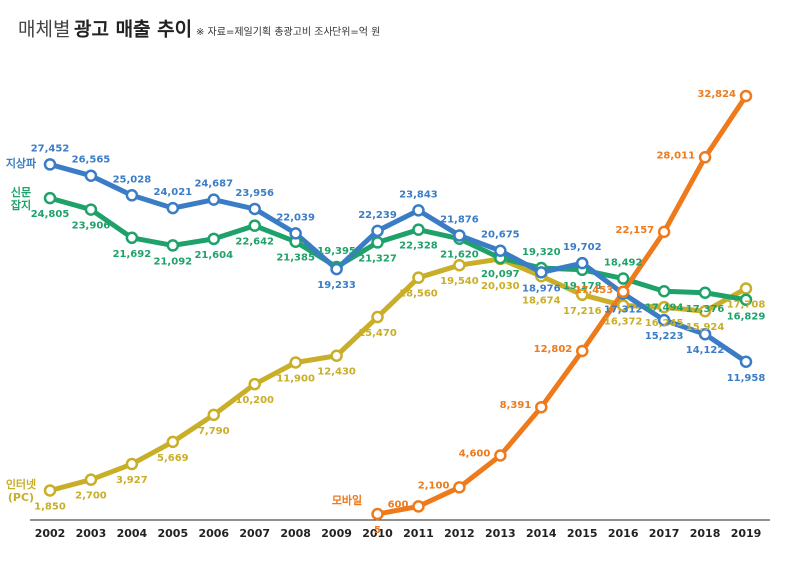 This screenshot has width=800, height=566. What do you see at coordinates (213, 184) in the screenshot?
I see `data-label: 24,687` at bounding box center [213, 184].